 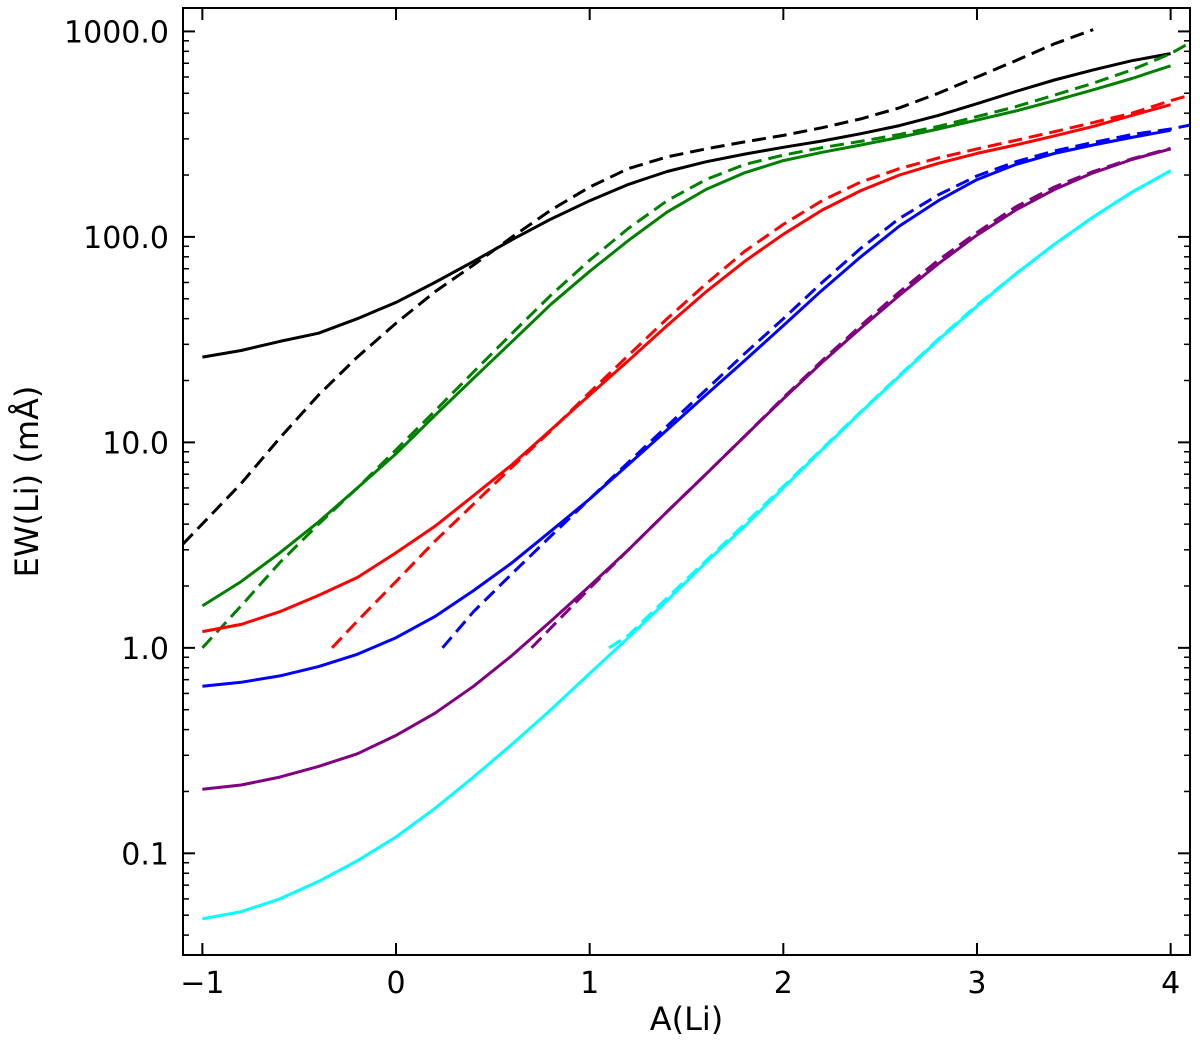 I want to click on x-tick-label: 4, so click(x=1170, y=983).